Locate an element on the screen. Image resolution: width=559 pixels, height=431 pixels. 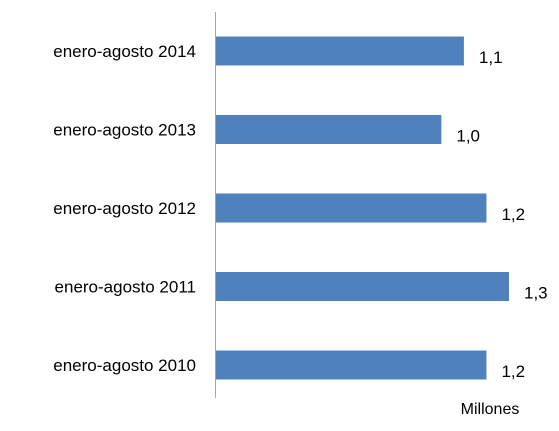
category-label: enero-agosto 2013 is located at coordinates (124, 130).